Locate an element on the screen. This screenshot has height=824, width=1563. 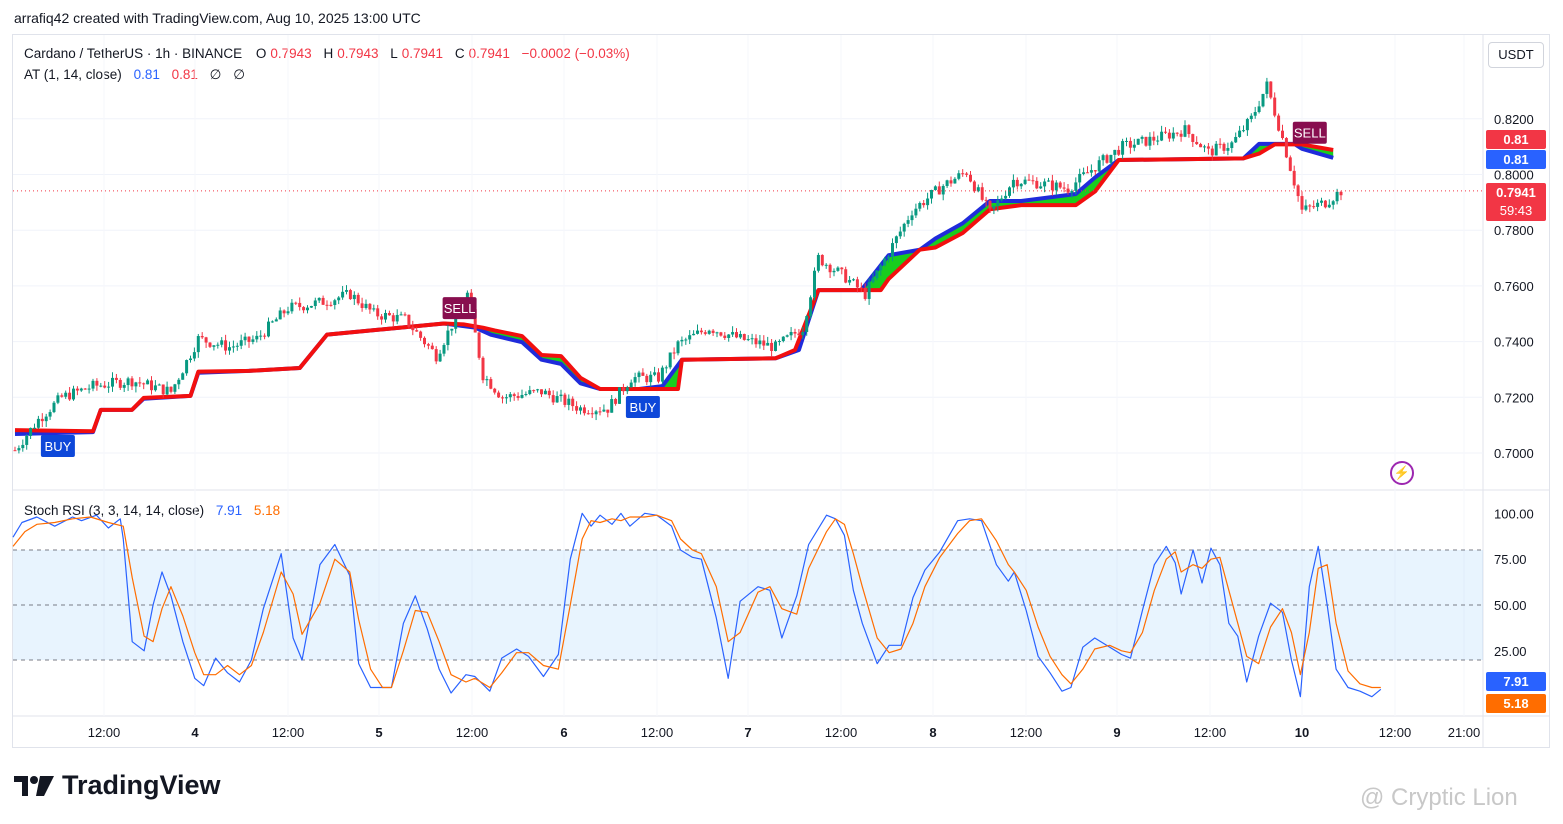
currency-unit-button: USDT is located at coordinates (1516, 55).